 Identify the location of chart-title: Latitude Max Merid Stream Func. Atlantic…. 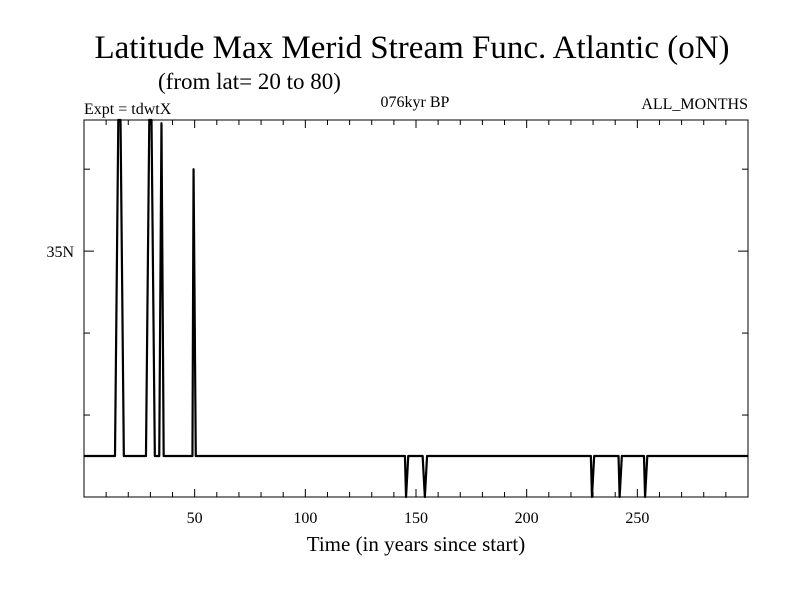
(411, 48).